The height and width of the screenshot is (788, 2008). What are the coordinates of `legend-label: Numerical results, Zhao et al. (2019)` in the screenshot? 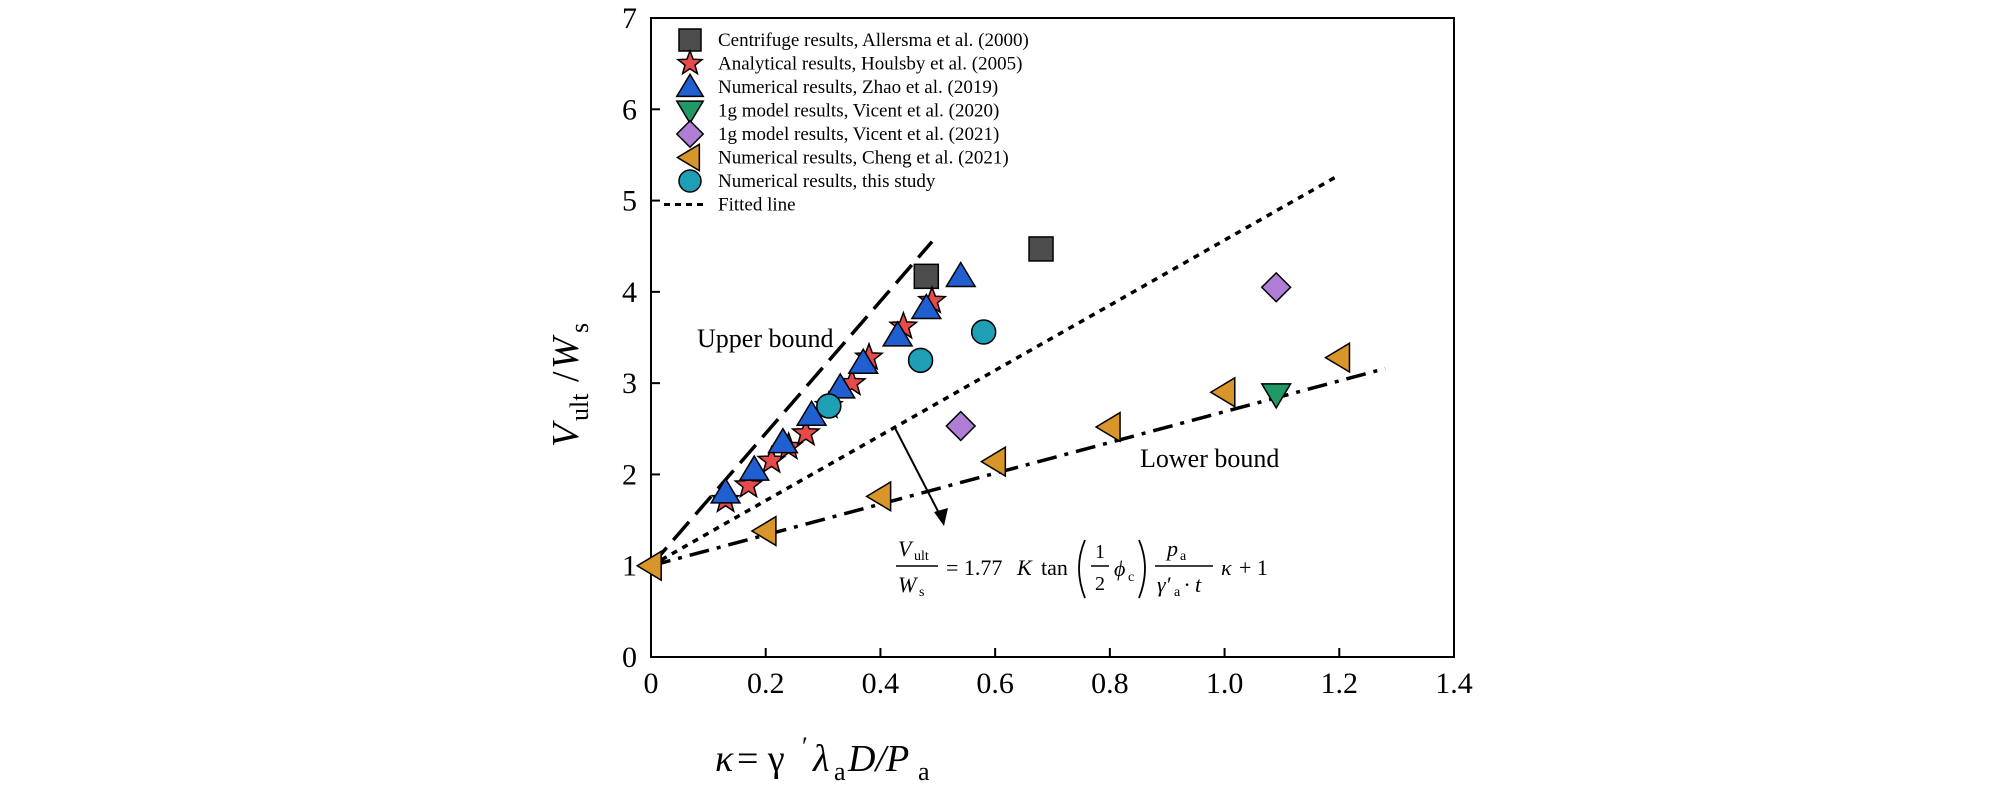 It's located at (858, 87).